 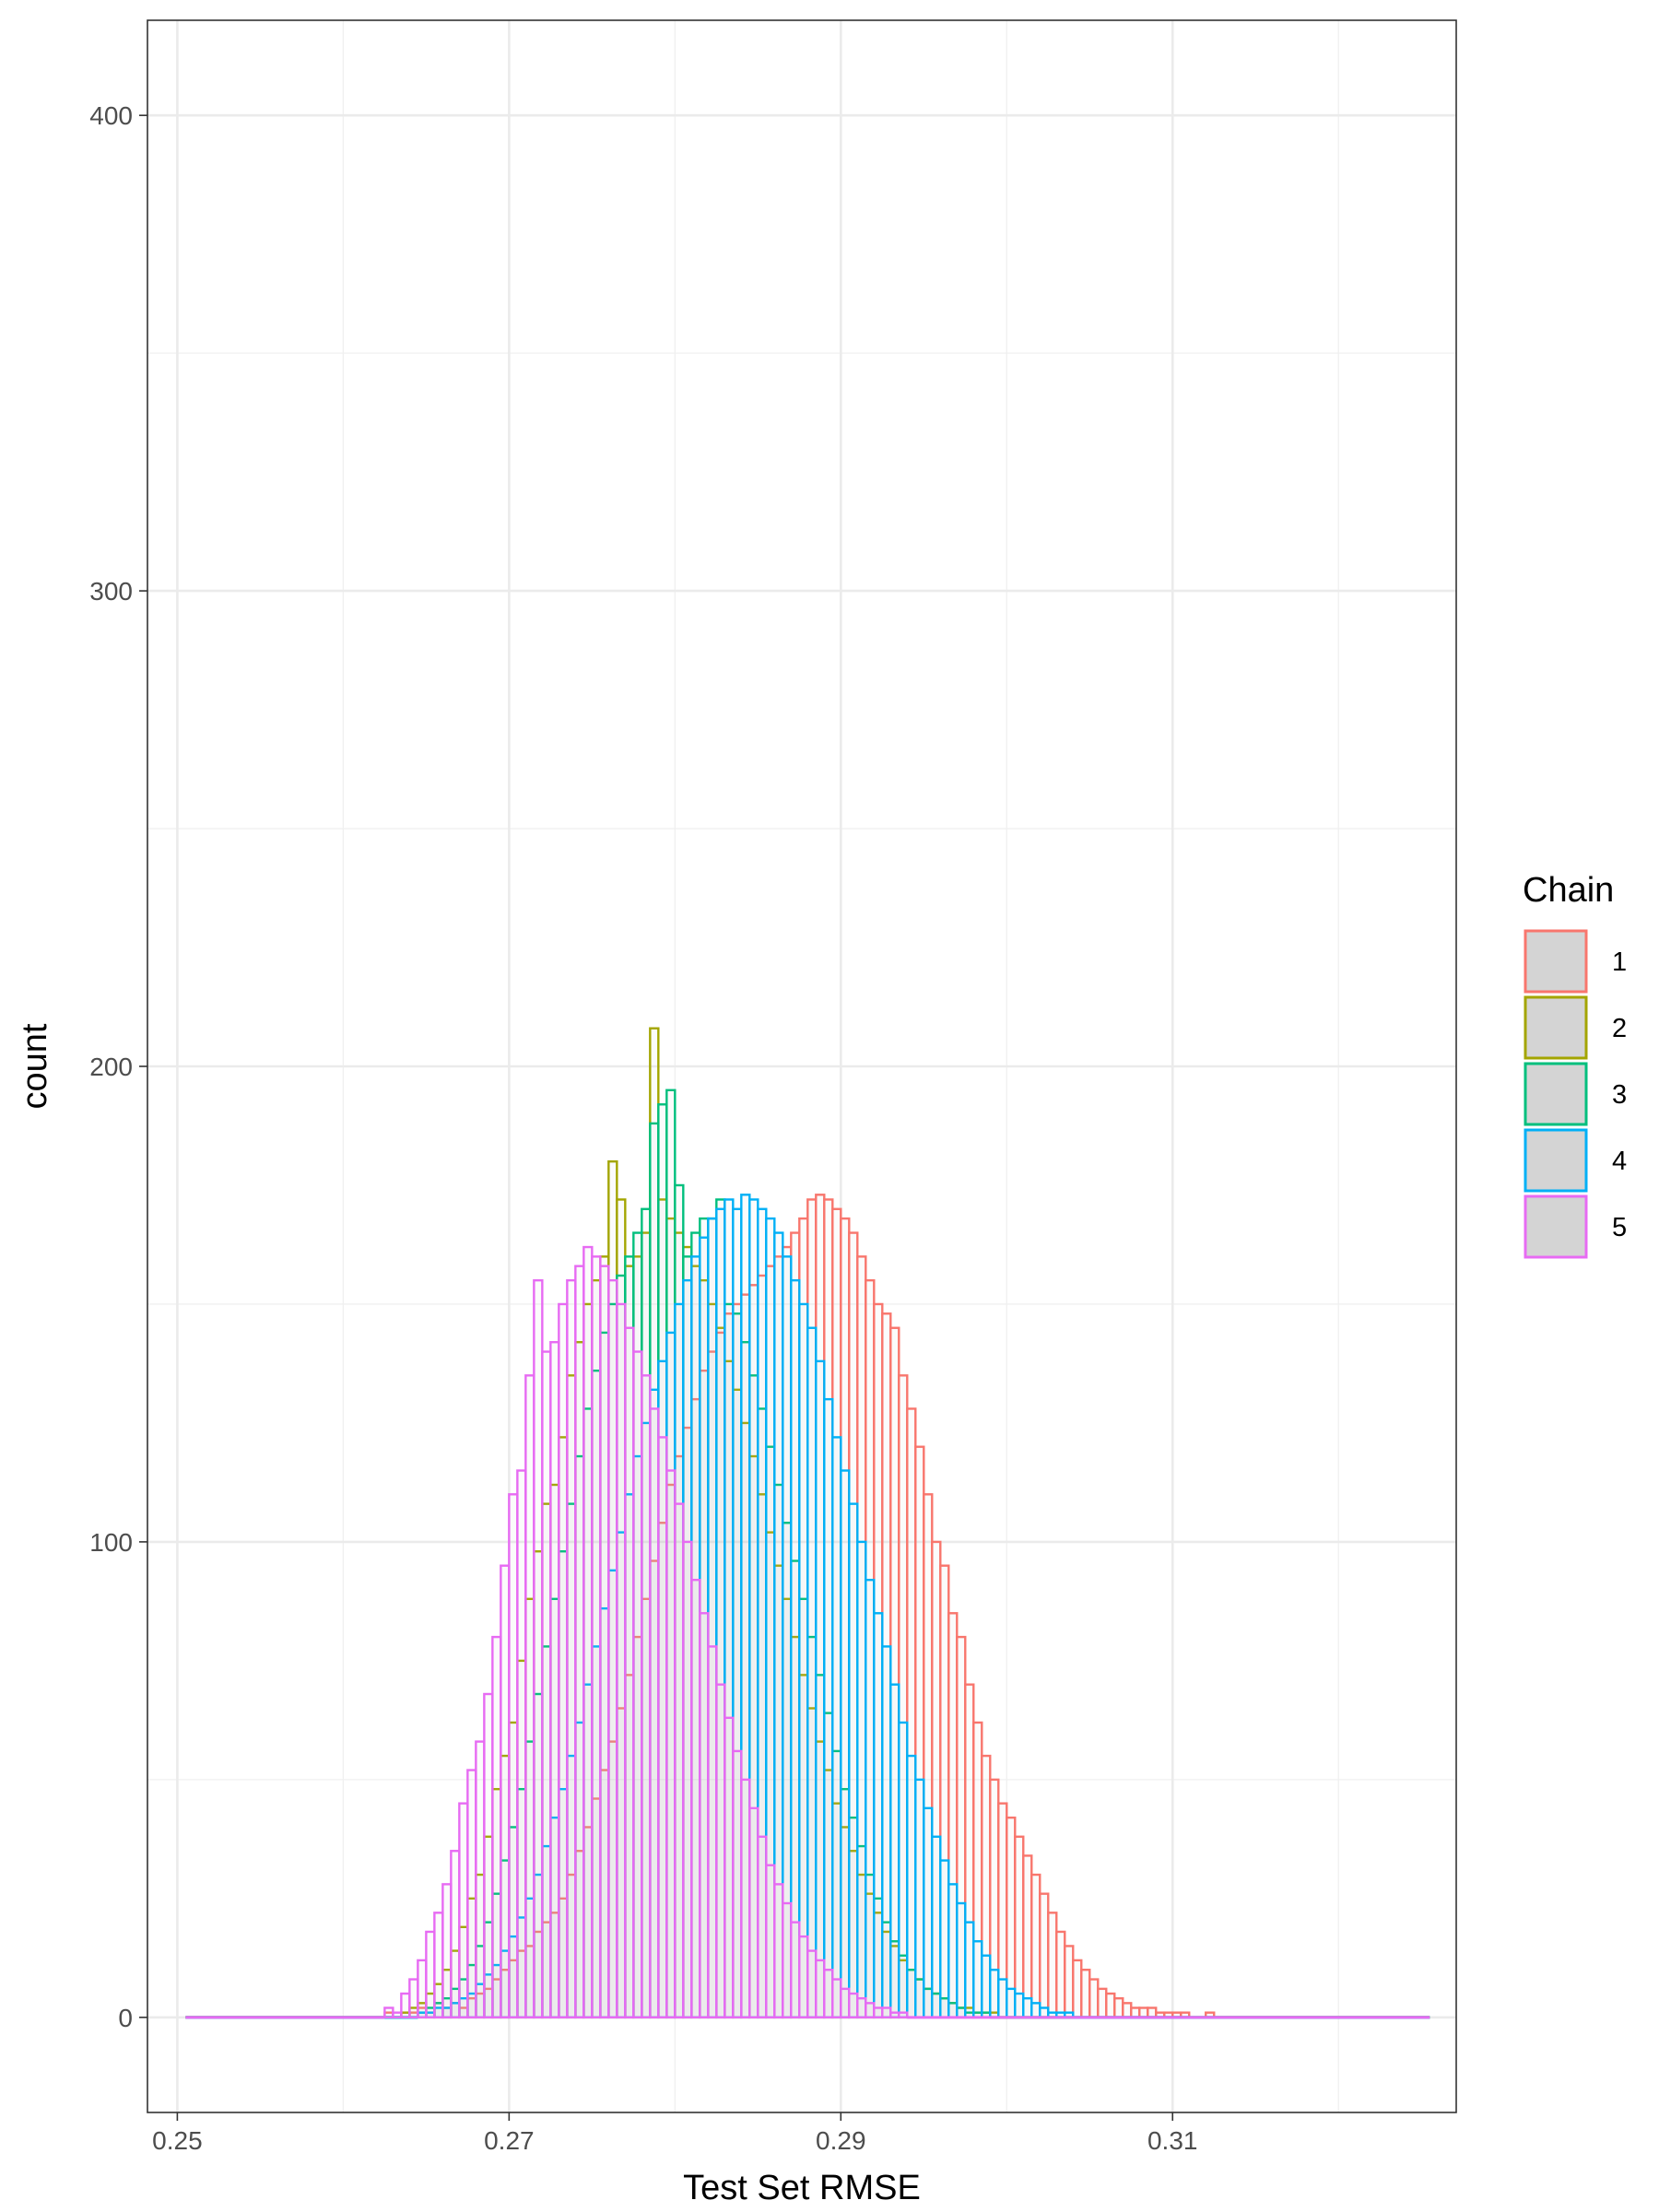 What do you see at coordinates (111, 1542) in the screenshot?
I see `y-tick-label: 100` at bounding box center [111, 1542].